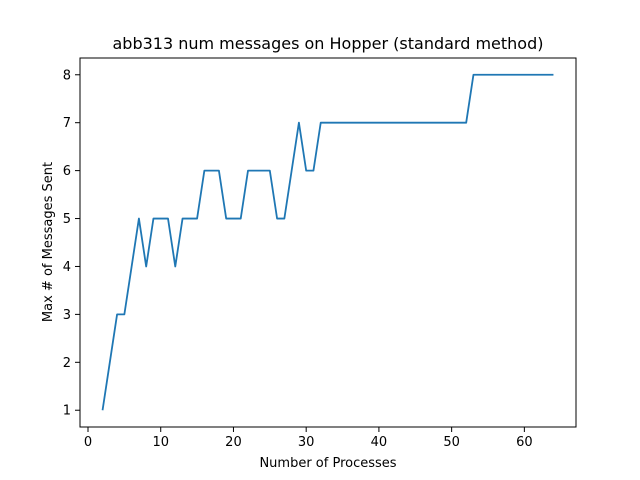  I want to click on x-axis-label: Number of Processes, so click(327, 463).